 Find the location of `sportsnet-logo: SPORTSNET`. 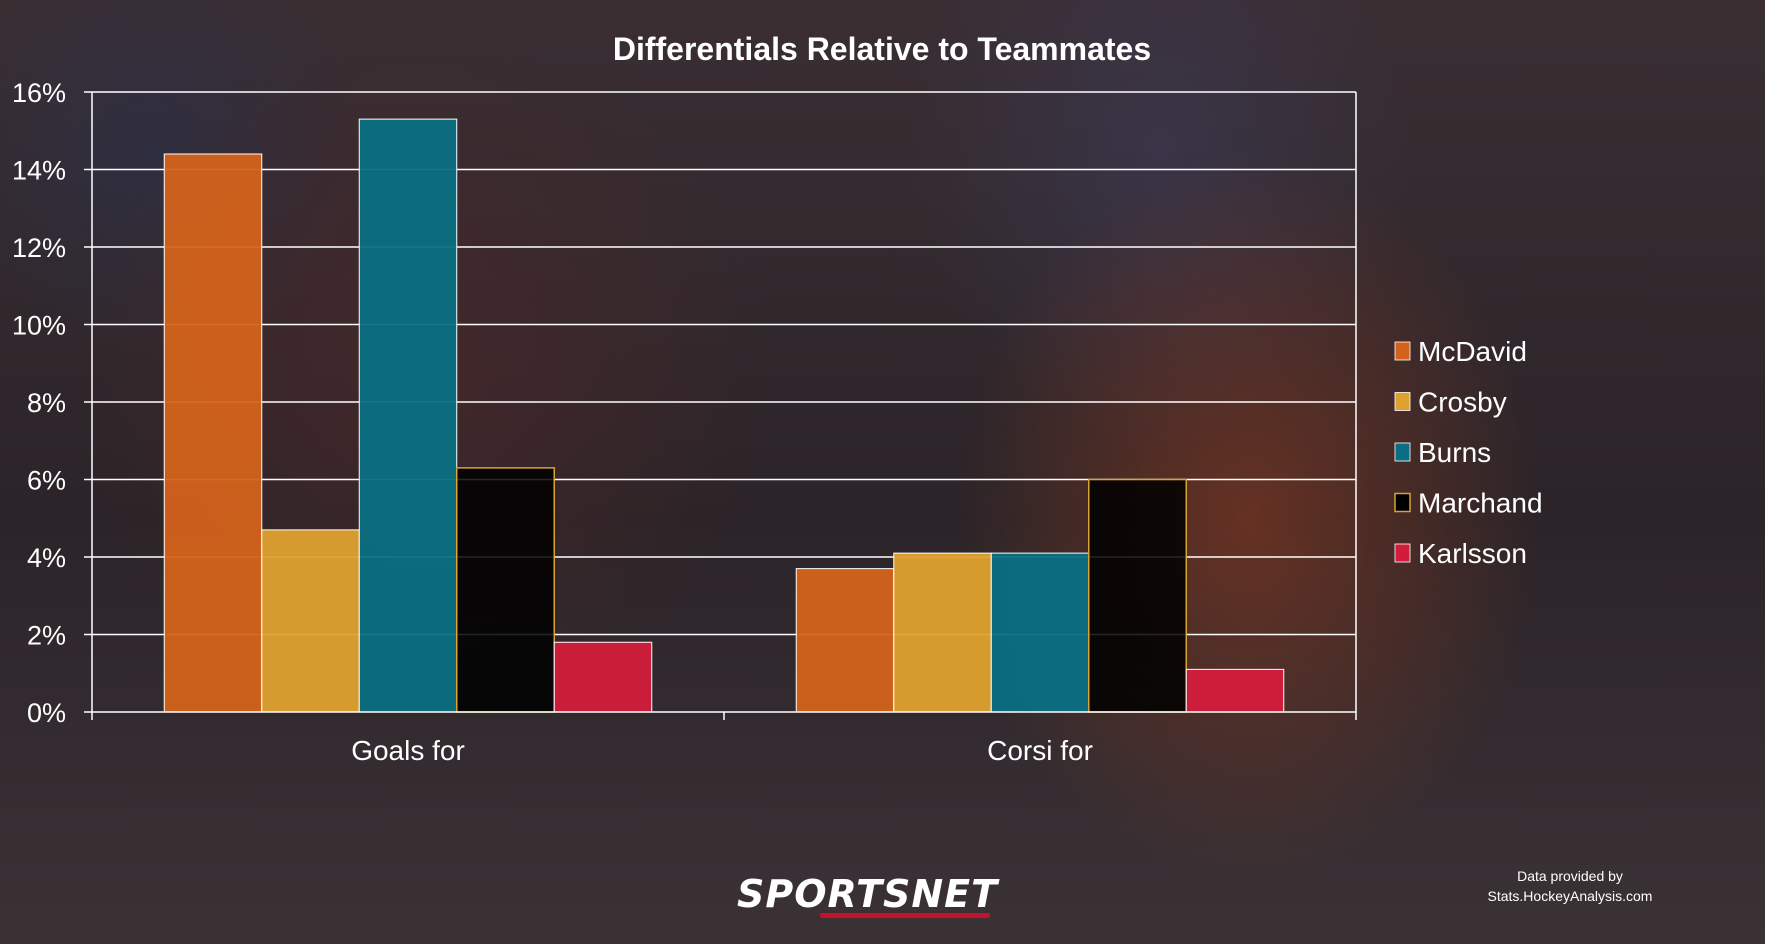

sportsnet-logo: SPORTSNET is located at coordinates (868, 894).